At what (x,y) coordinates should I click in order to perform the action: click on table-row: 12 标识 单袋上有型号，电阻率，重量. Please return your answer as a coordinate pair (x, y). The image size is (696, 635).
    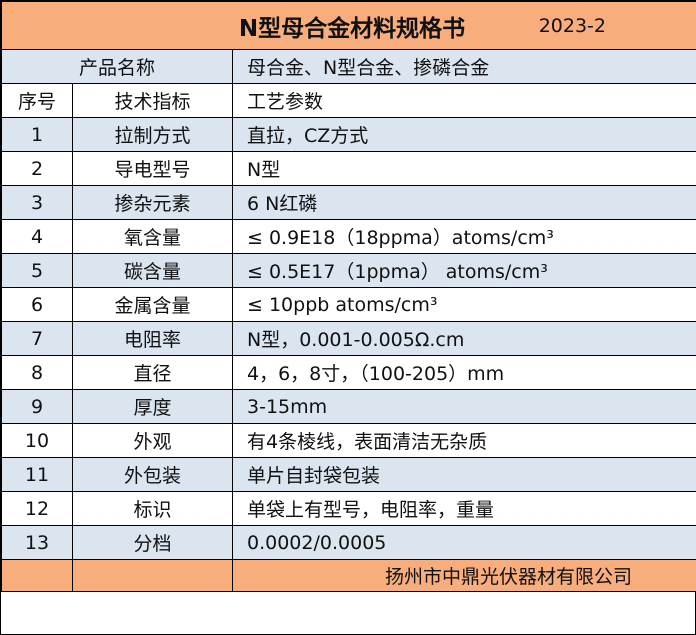
    Looking at the image, I should click on (348, 508).